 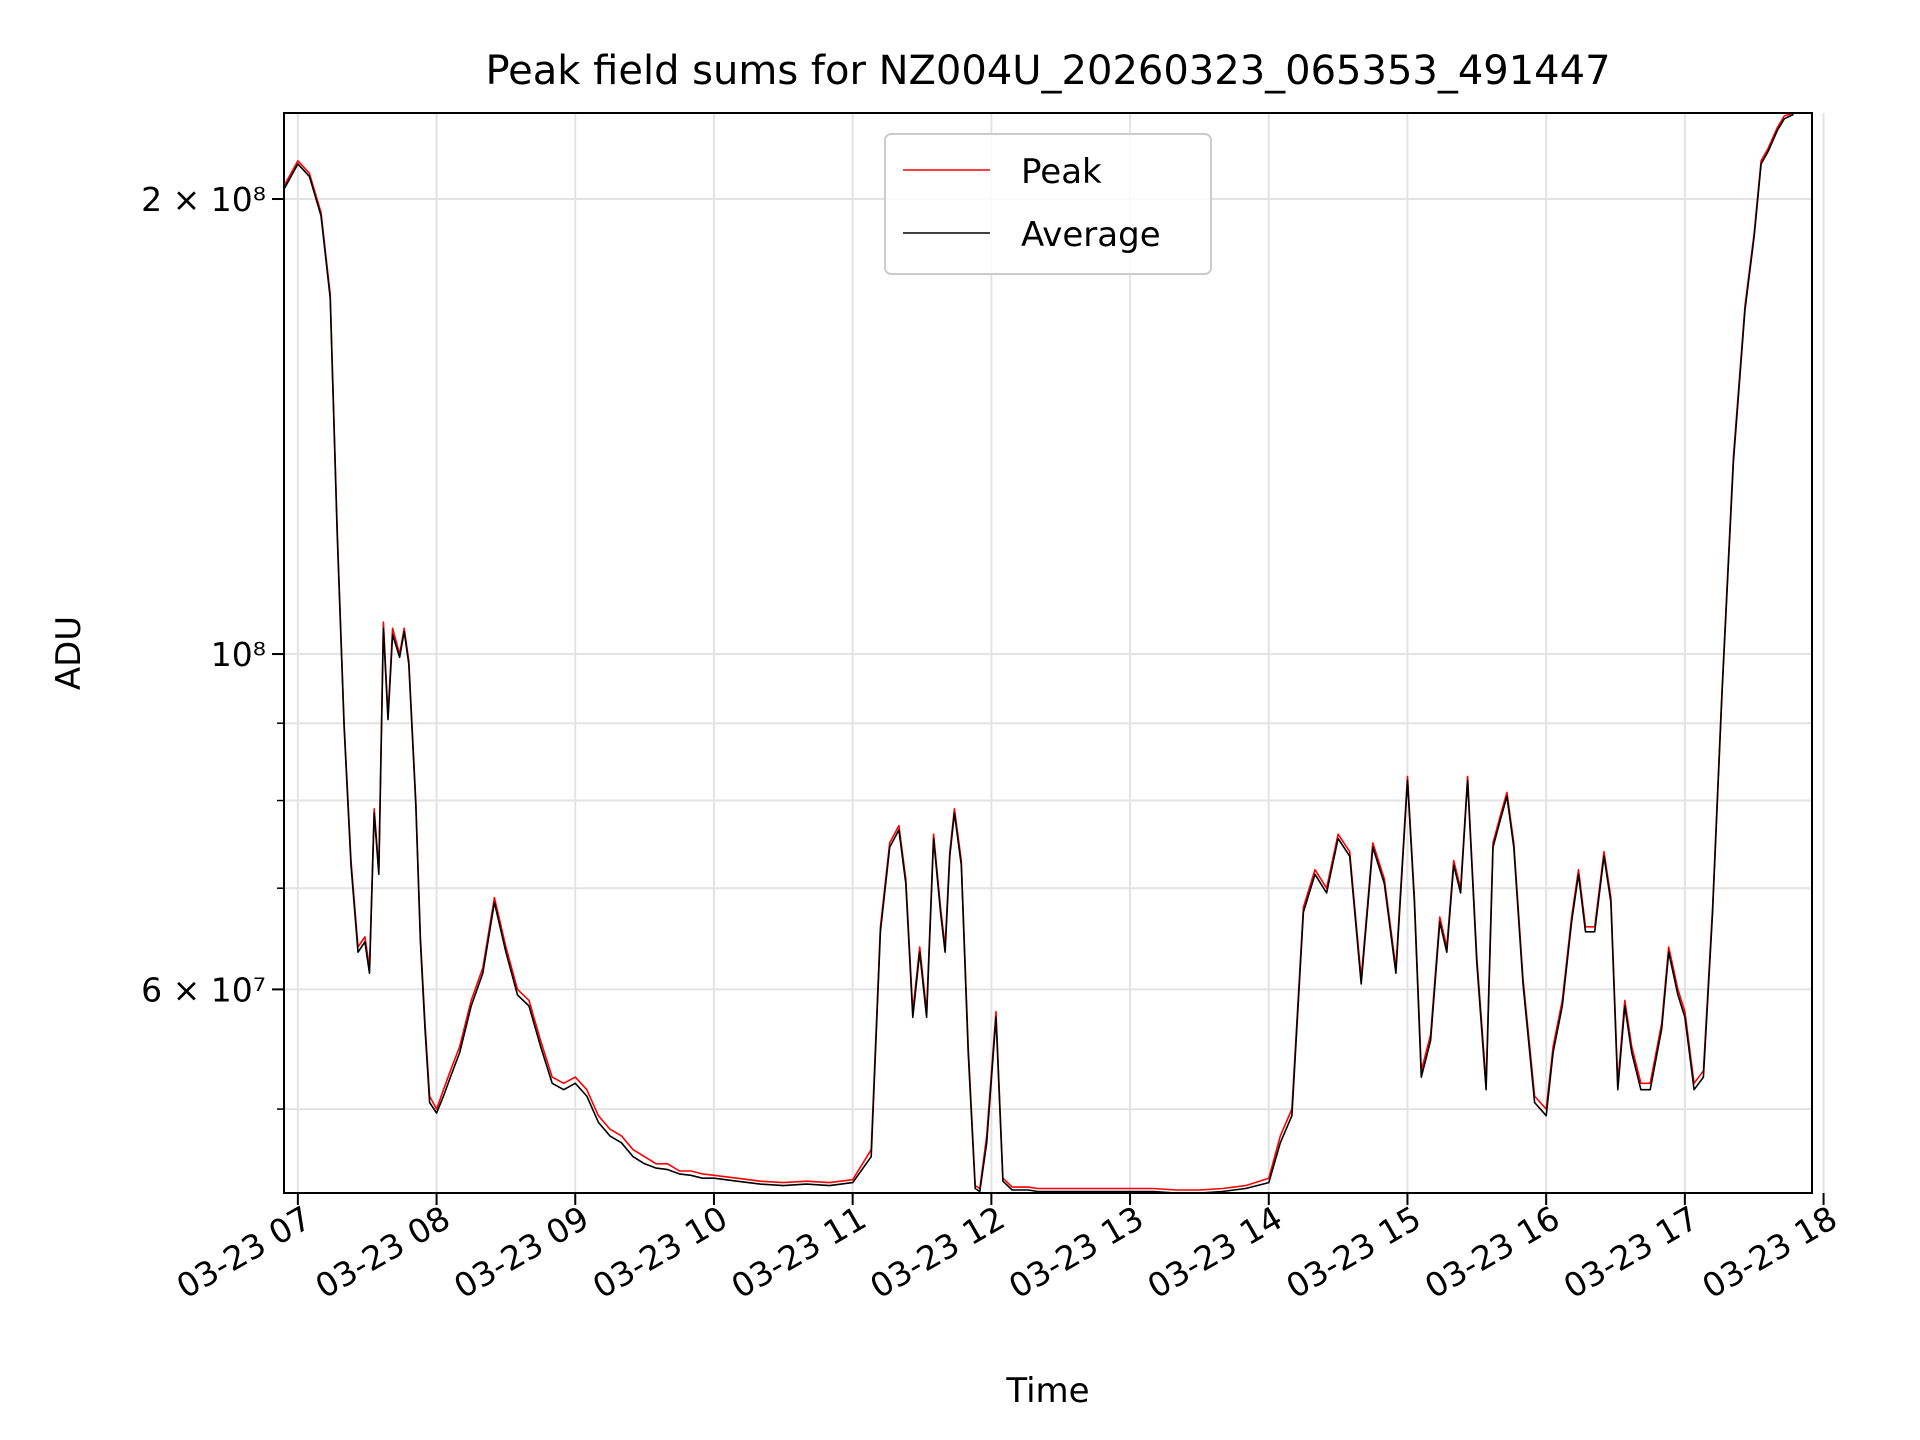 What do you see at coordinates (203, 989) in the screenshot?
I see `y-tick-label: 6 × 10⁷` at bounding box center [203, 989].